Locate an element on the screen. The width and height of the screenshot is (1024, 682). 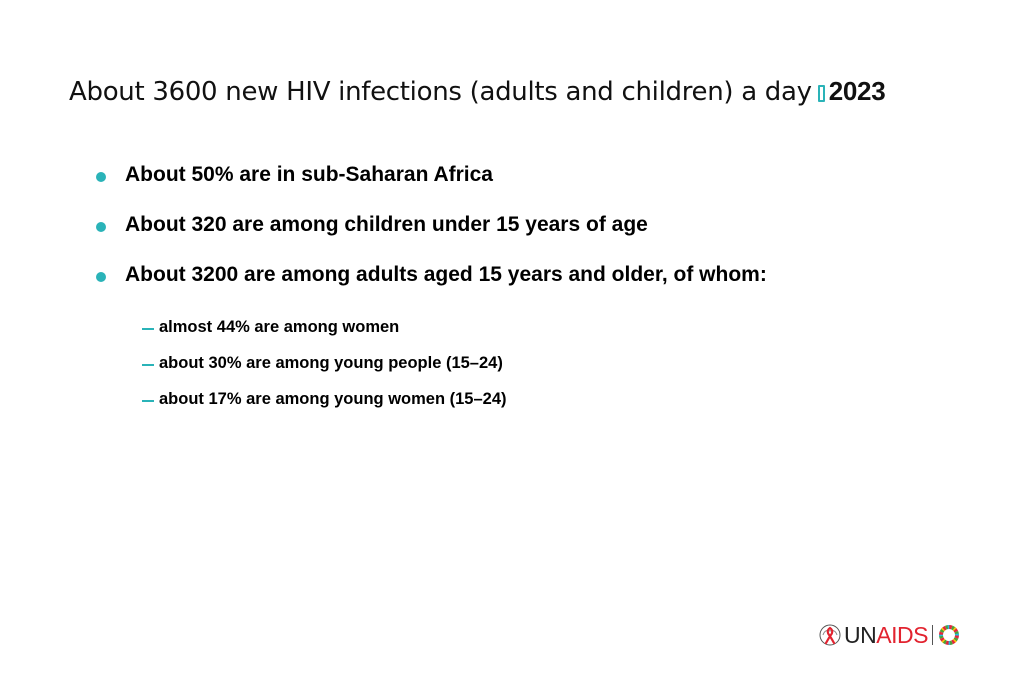
missing-glyph-box-icon is located at coordinates (821, 93).